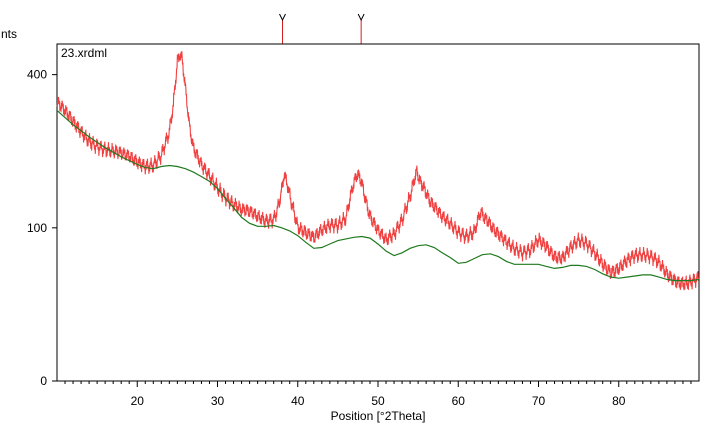 Image resolution: width=726 pixels, height=427 pixels. I want to click on y-tick-label: 0, so click(43, 381).